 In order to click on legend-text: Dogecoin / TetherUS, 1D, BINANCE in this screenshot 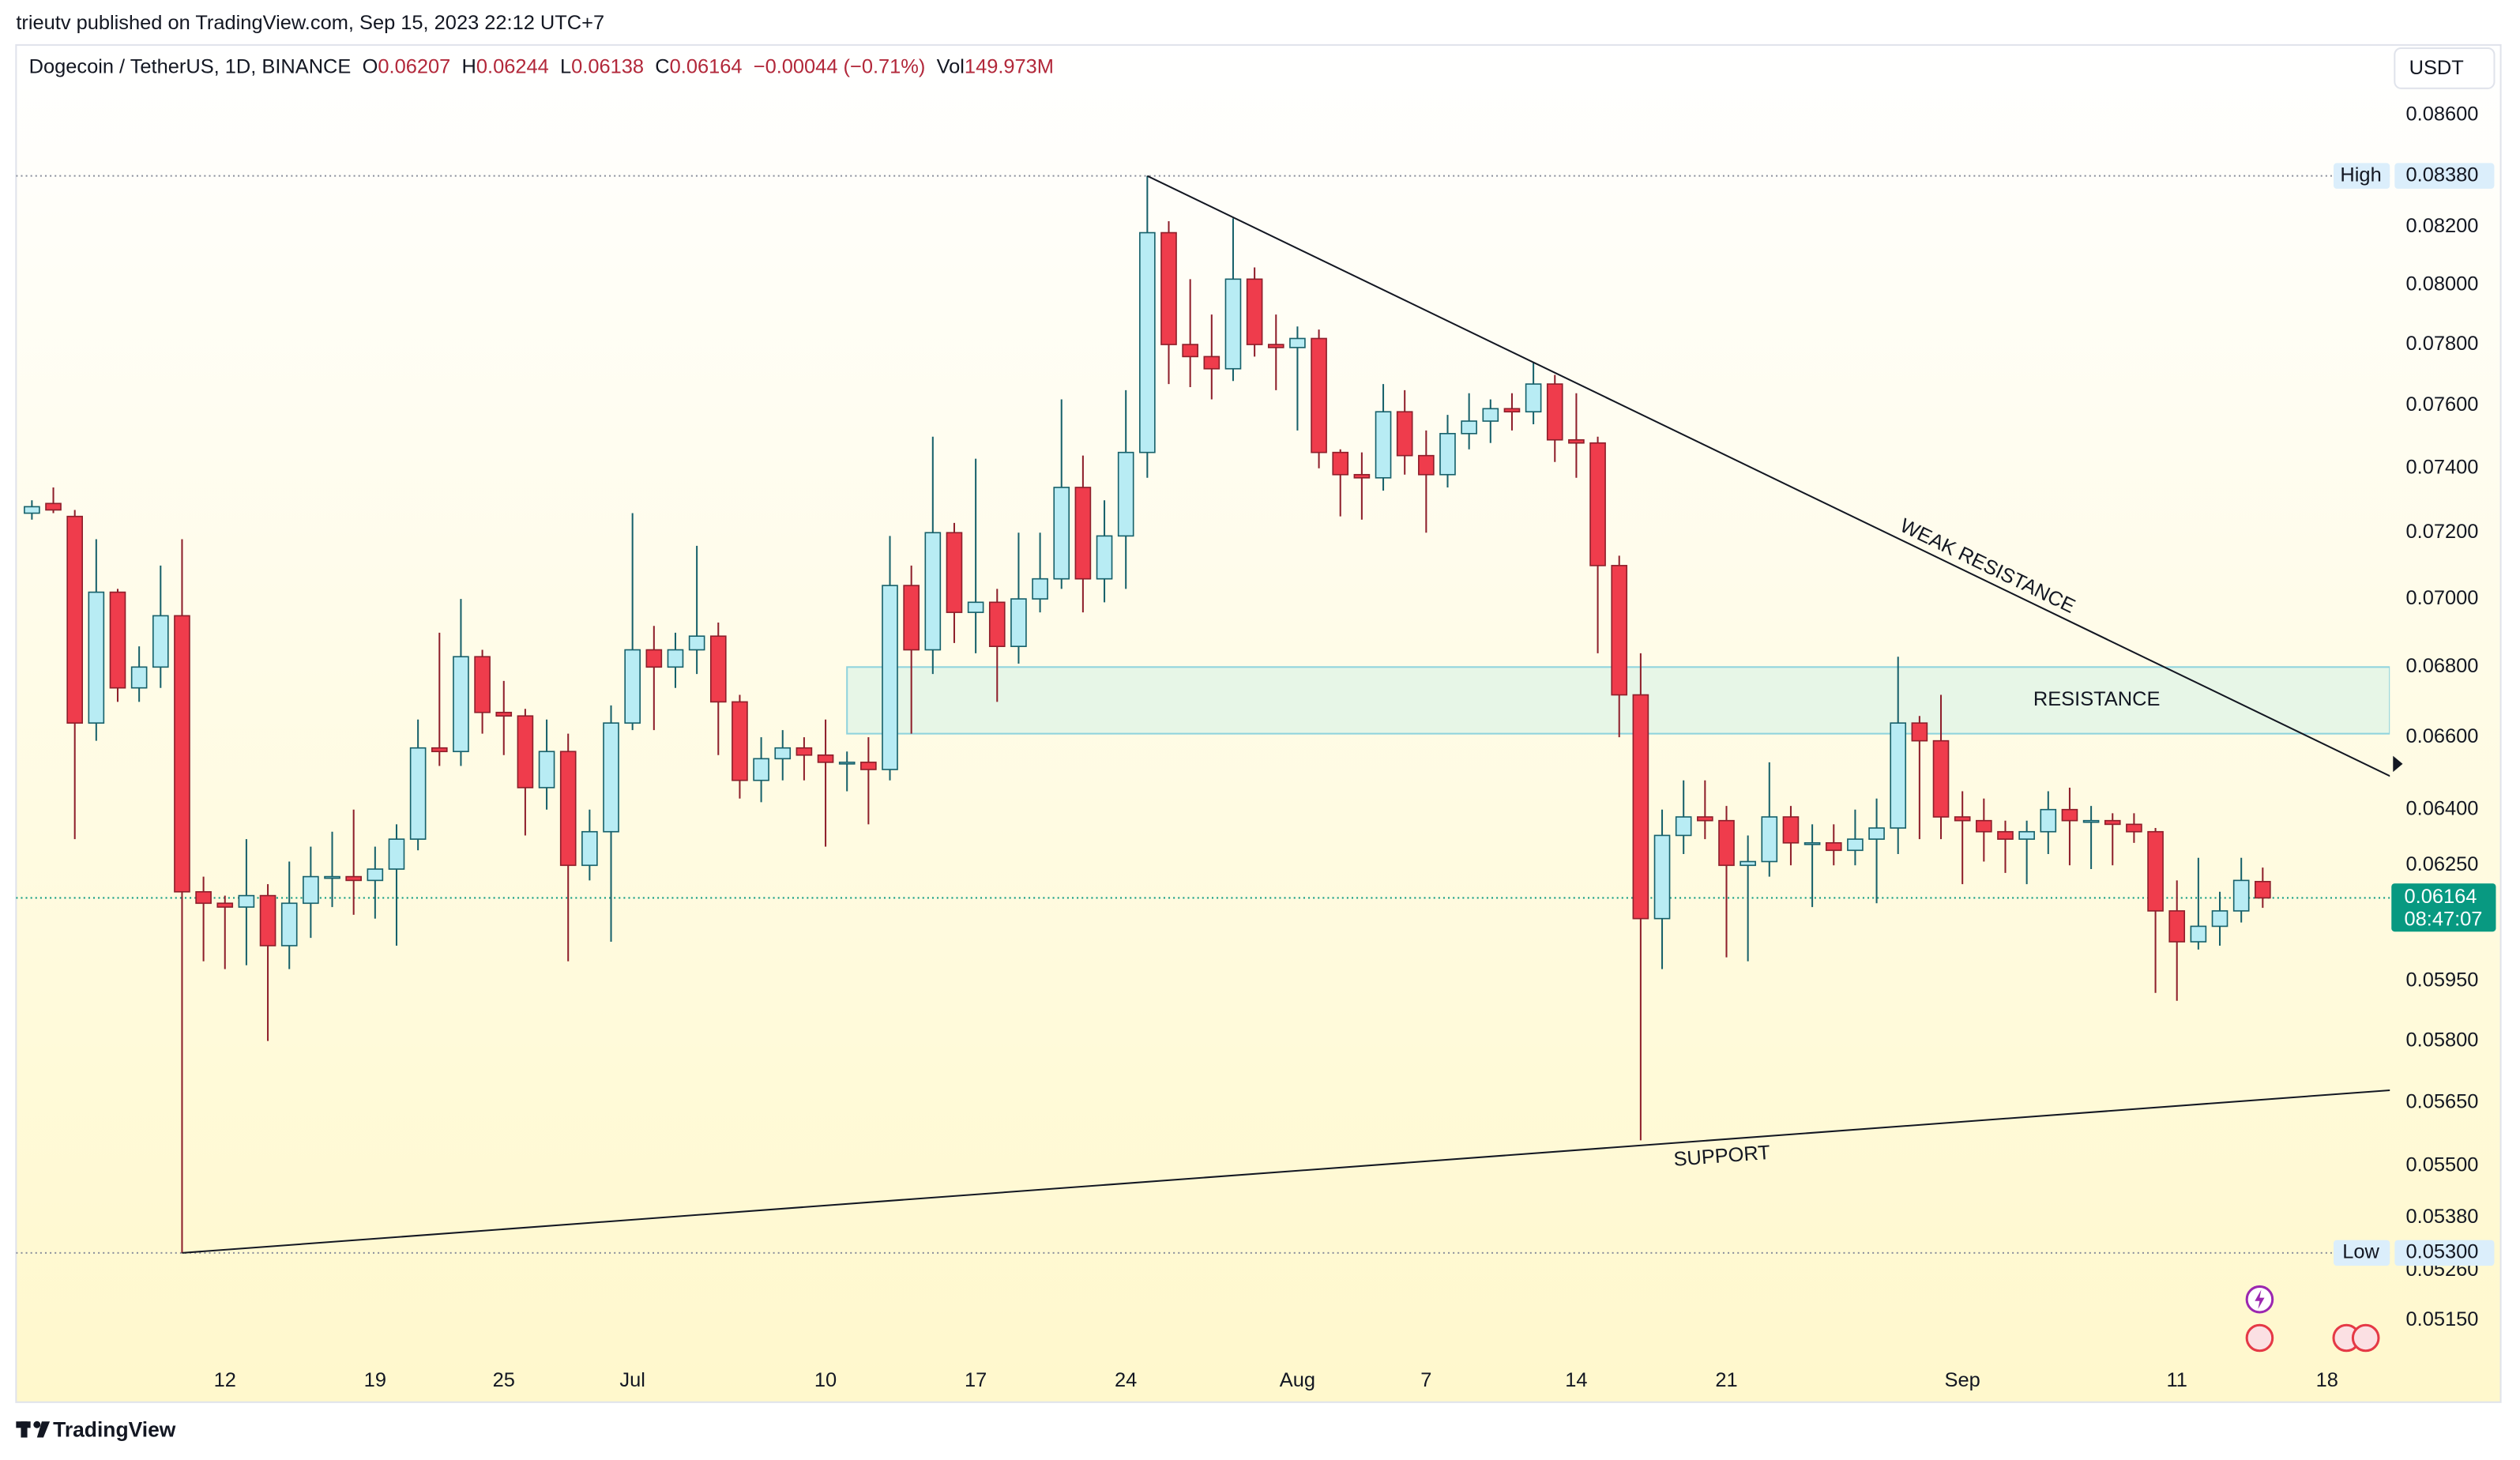, I will do `click(190, 66)`.